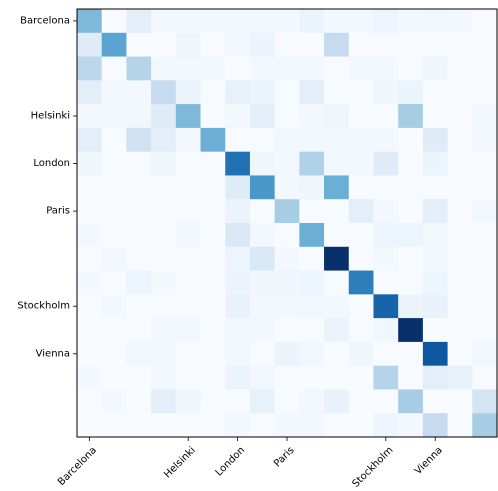 This screenshot has width=498, height=491. What do you see at coordinates (43, 306) in the screenshot?
I see `y-tick-label: Stockholm` at bounding box center [43, 306].